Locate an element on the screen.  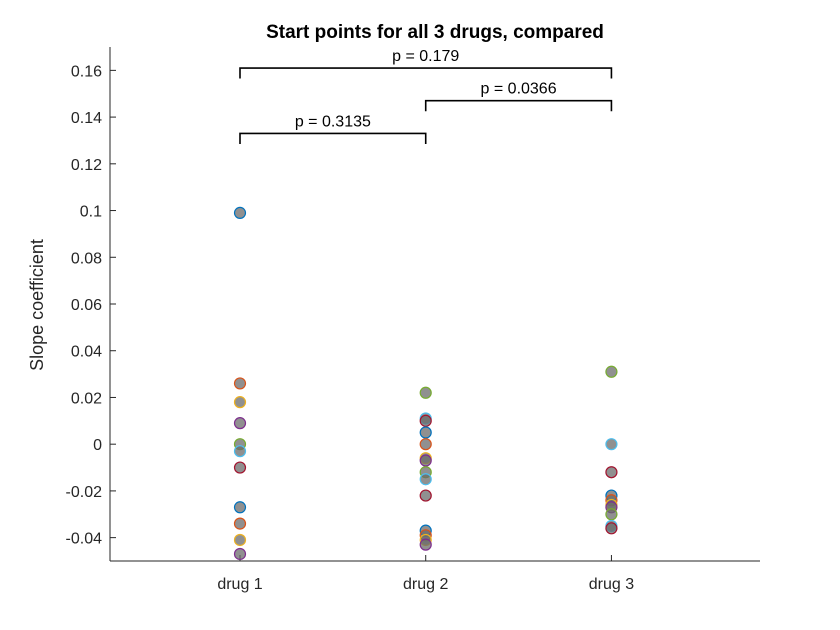
p-value-label: p = 0.3135 is located at coordinates (333, 121).